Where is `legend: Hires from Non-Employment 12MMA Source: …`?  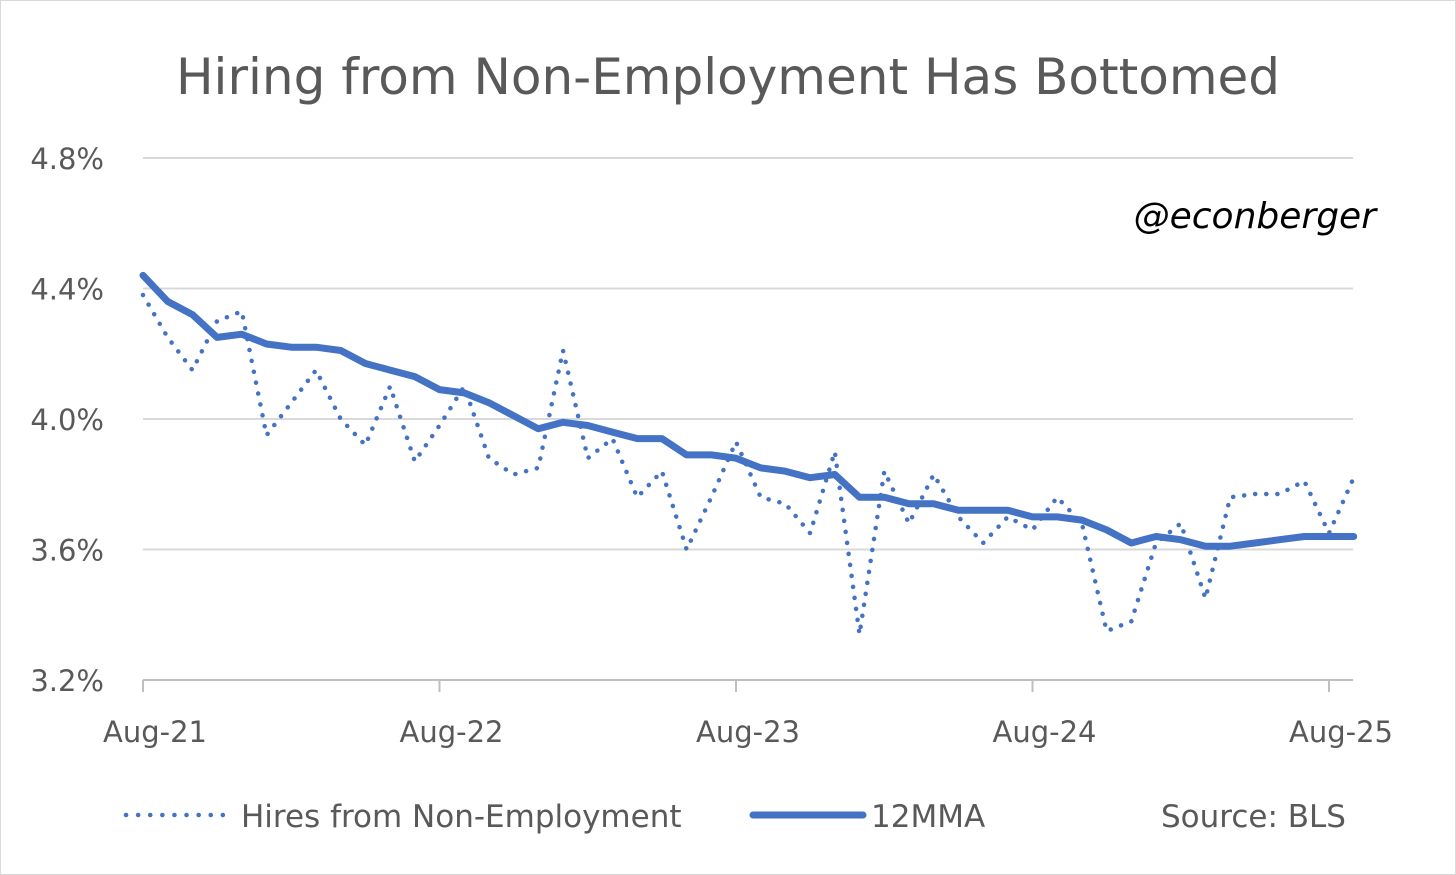 legend: Hires from Non-Employment 12MMA Source: … is located at coordinates (734, 817).